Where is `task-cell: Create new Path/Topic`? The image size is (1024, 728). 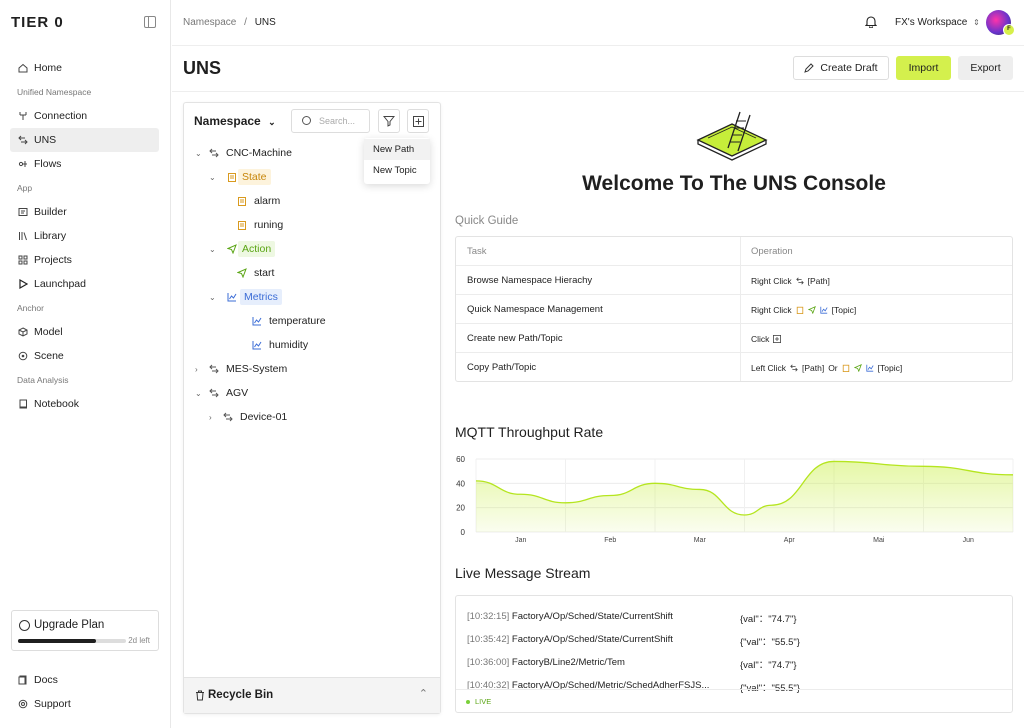
task-cell: Create new Path/Topic is located at coordinates (515, 338).